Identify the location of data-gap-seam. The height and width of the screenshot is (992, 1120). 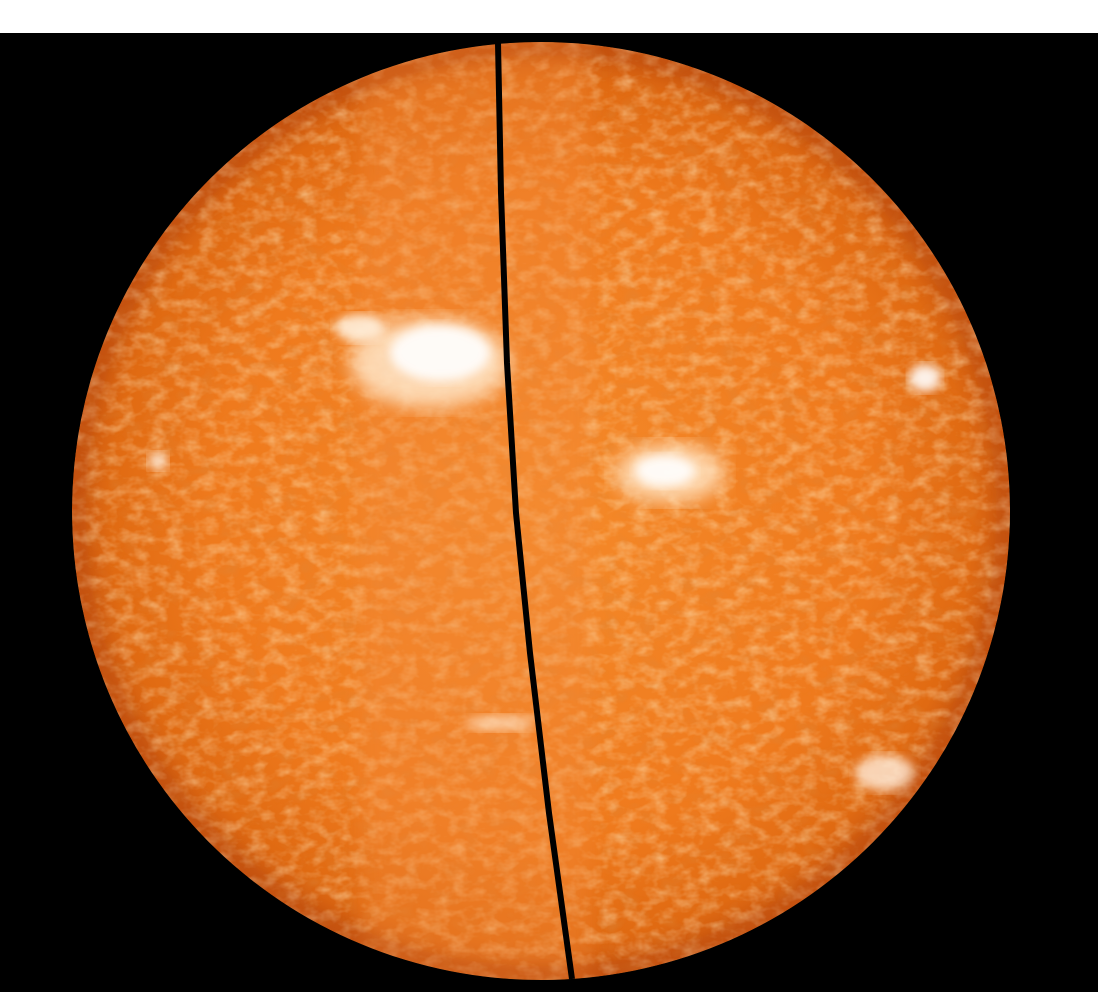
(535, 511).